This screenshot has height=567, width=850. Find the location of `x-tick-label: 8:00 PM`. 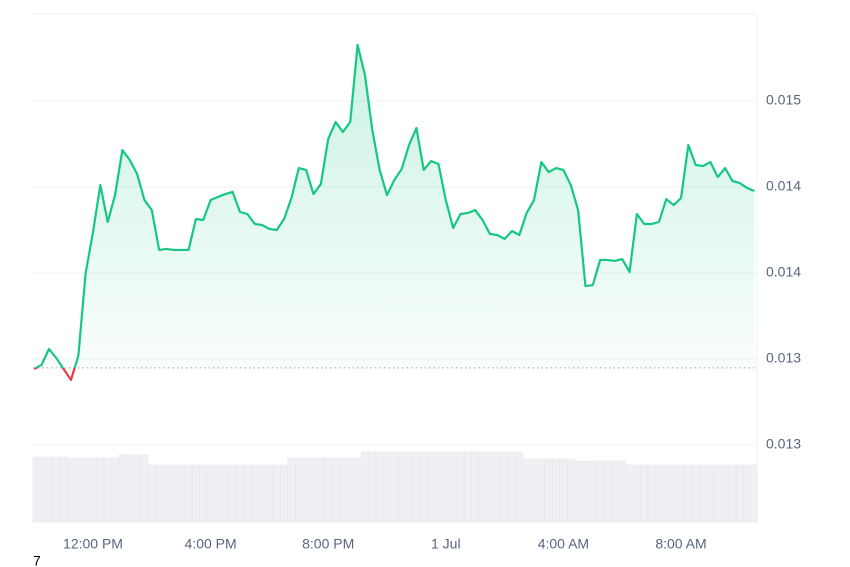

x-tick-label: 8:00 PM is located at coordinates (328, 544).